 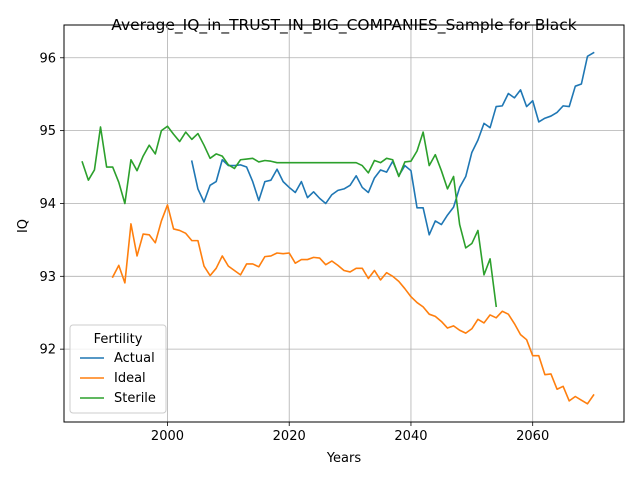 What do you see at coordinates (167, 436) in the screenshot?
I see `x-tick-label: 2000` at bounding box center [167, 436].